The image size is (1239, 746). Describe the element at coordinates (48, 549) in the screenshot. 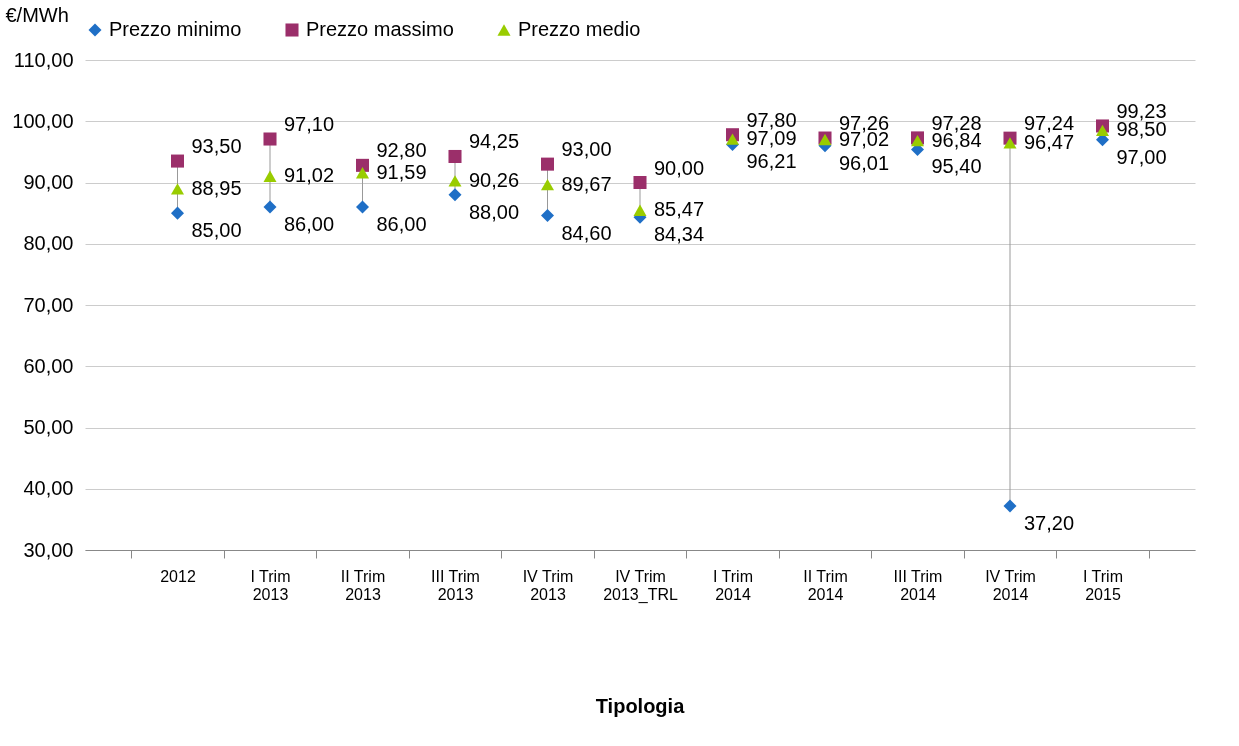

I see `y-tick-label: 30,00` at that location.